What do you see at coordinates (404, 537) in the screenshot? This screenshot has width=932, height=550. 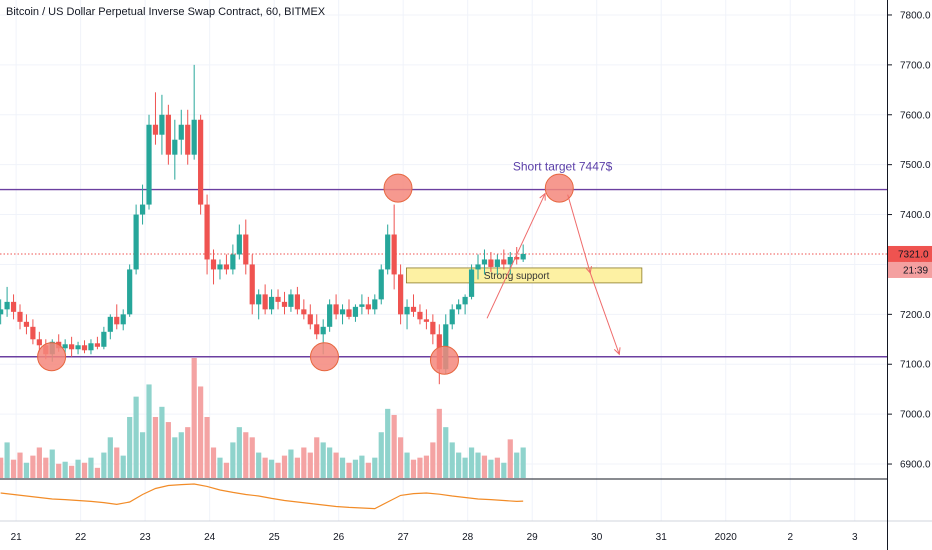 I see `time-tick-label: 27` at bounding box center [404, 537].